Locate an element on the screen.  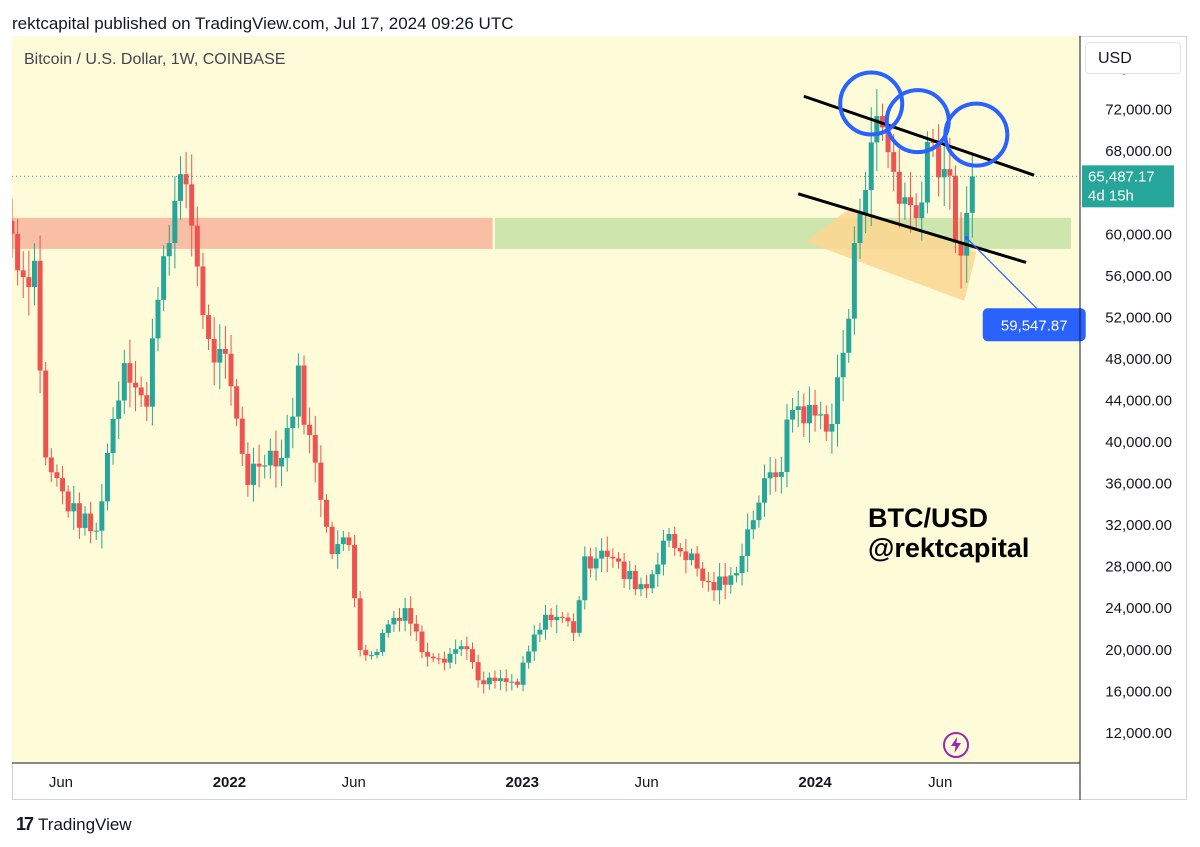
callout-label: 59,547.87 is located at coordinates (1034, 325).